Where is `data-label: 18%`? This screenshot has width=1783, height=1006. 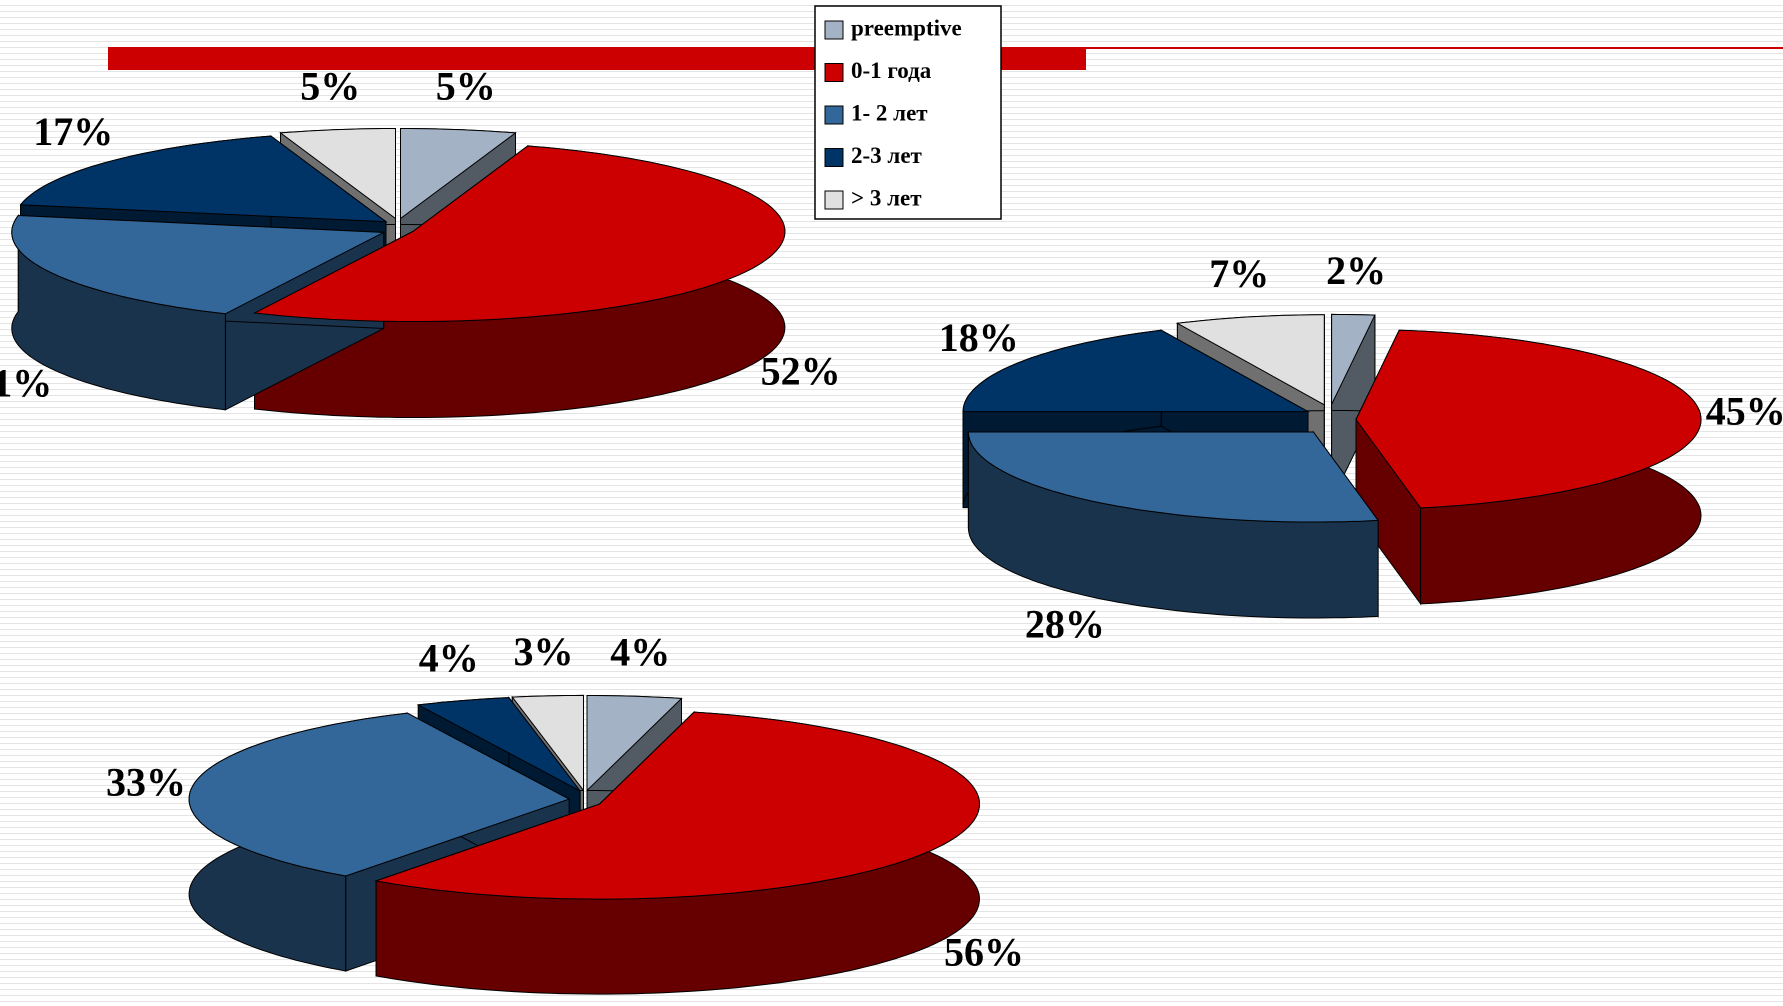 data-label: 18% is located at coordinates (979, 337).